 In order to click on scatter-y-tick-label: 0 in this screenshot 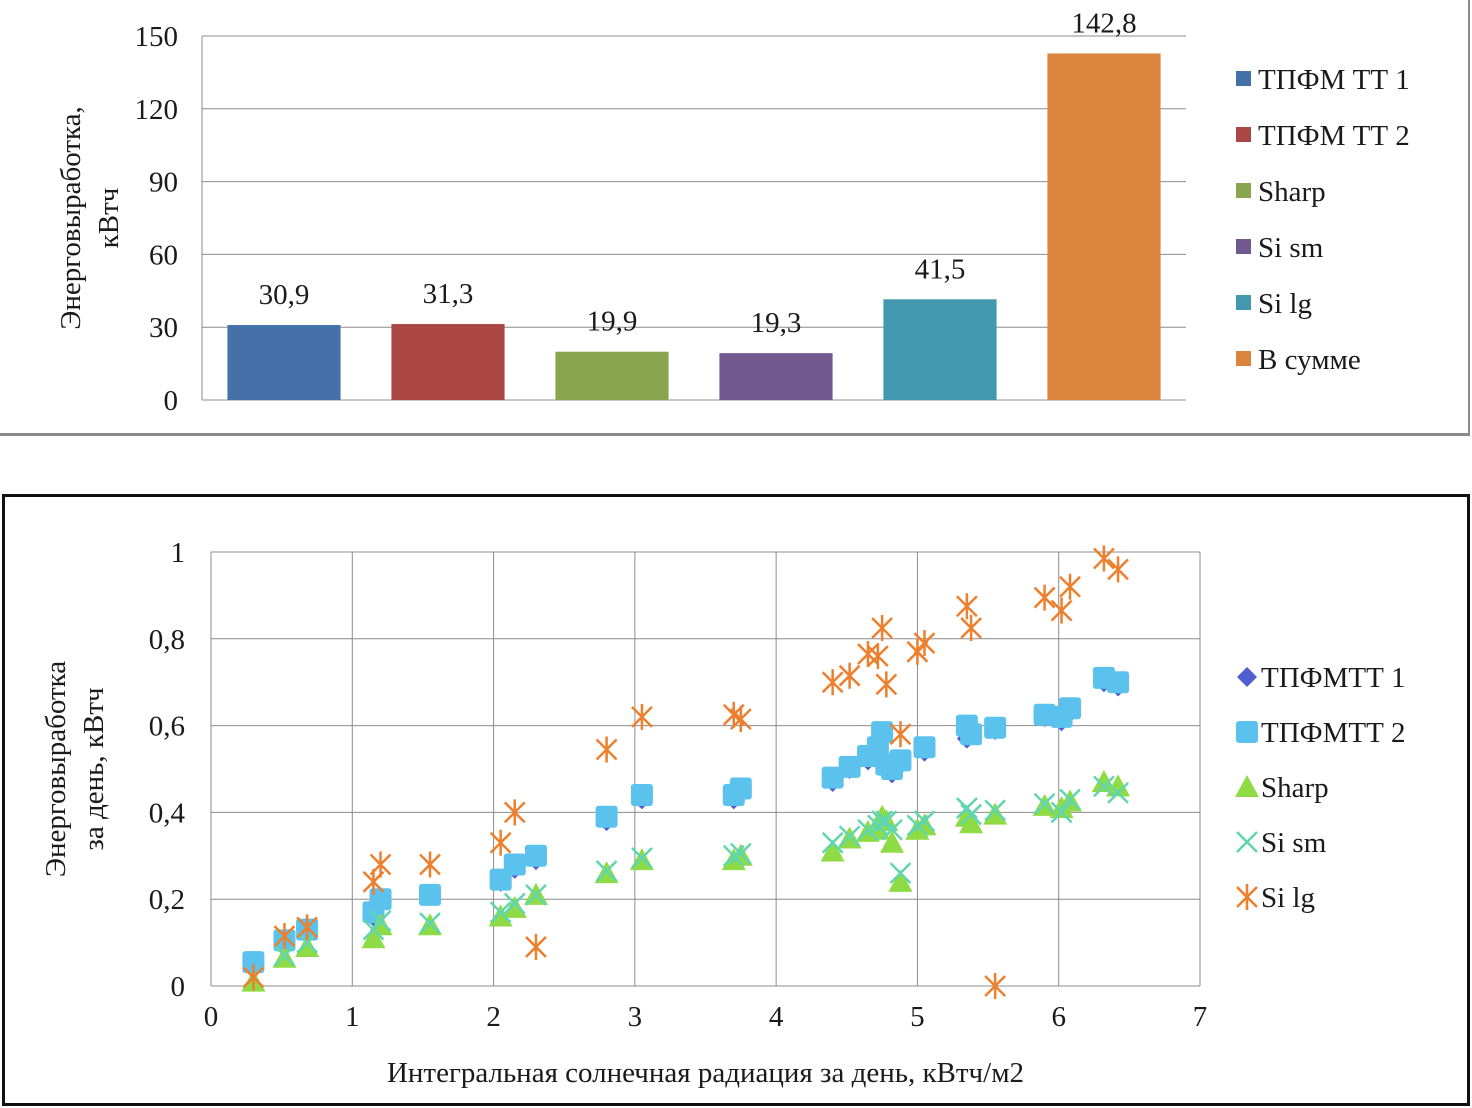, I will do `click(178, 987)`.